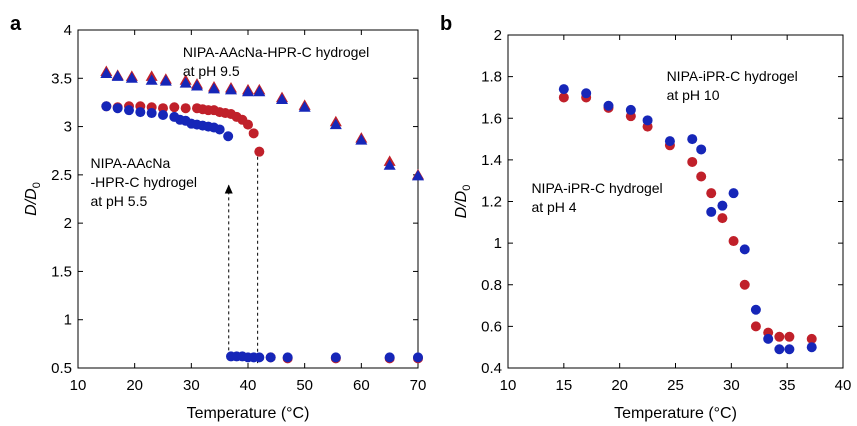 Image resolution: width=857 pixels, height=426 pixels. Describe the element at coordinates (68, 30) in the screenshot. I see `y-tick-label-a: 4` at that location.